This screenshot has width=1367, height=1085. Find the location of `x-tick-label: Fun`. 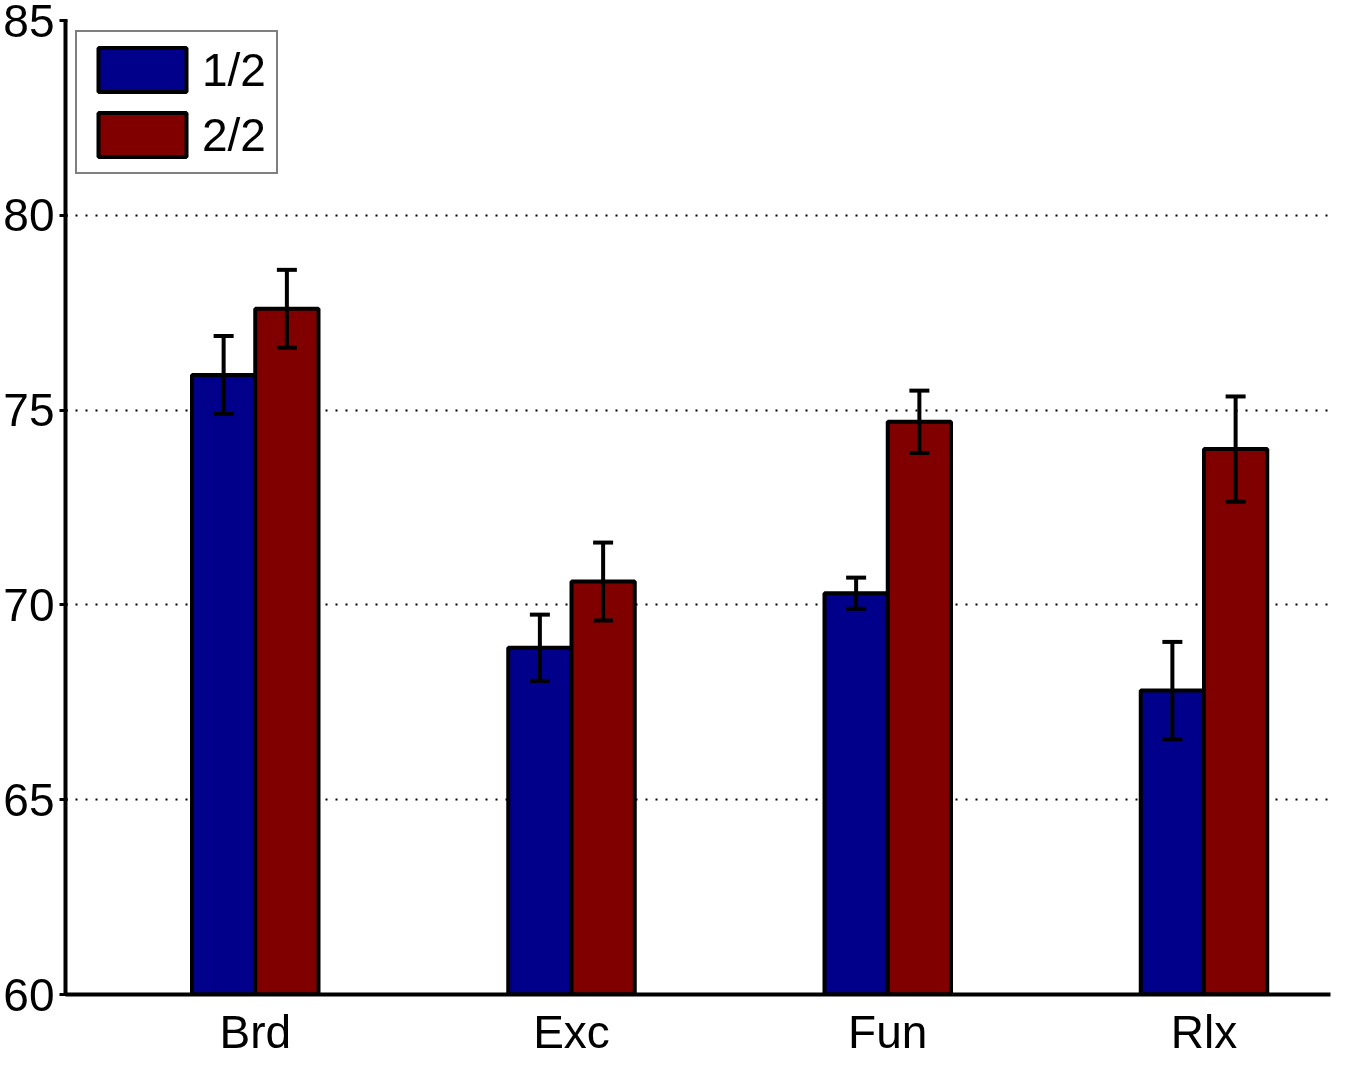

x-tick-label: Fun is located at coordinates (888, 1031).